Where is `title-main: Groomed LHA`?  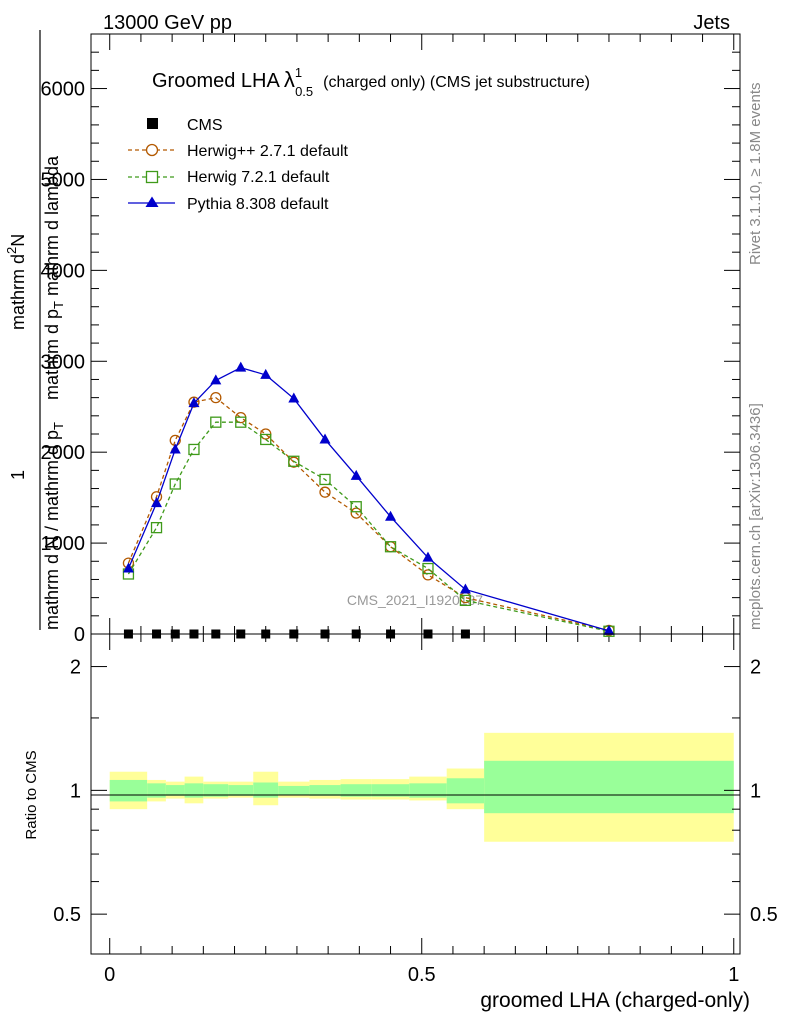
title-main: Groomed LHA is located at coordinates (216, 81).